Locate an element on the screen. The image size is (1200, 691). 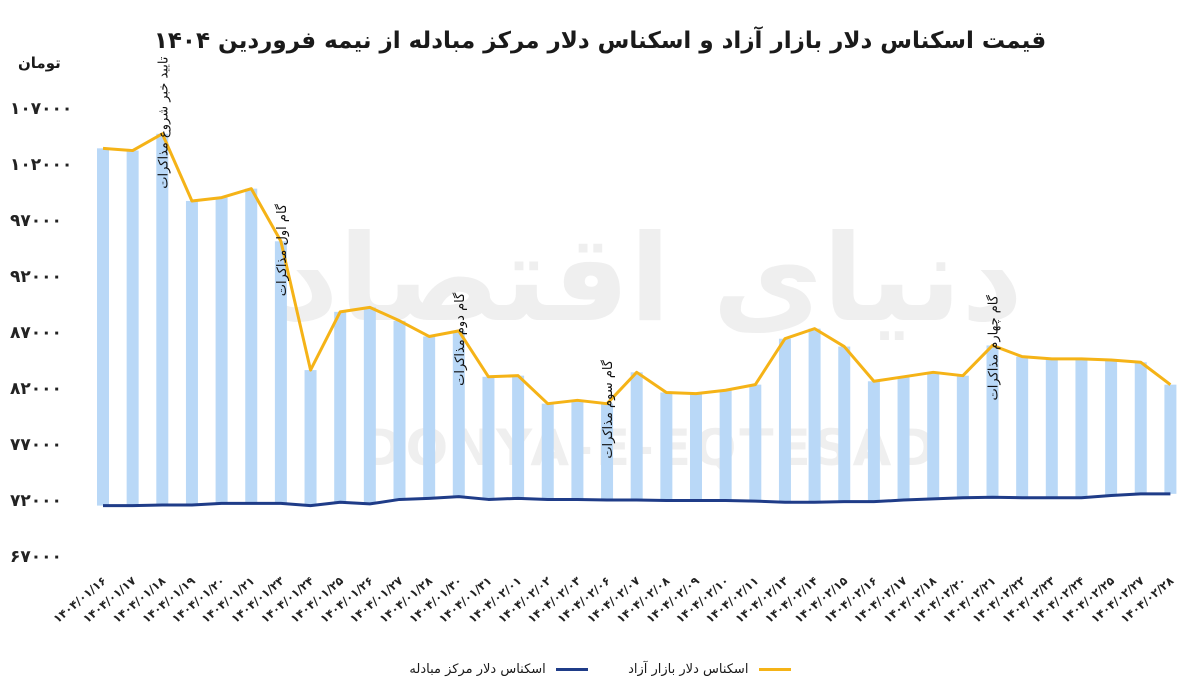
y-tick-label: ۸۷۰۰۰ is located at coordinates (36, 333).